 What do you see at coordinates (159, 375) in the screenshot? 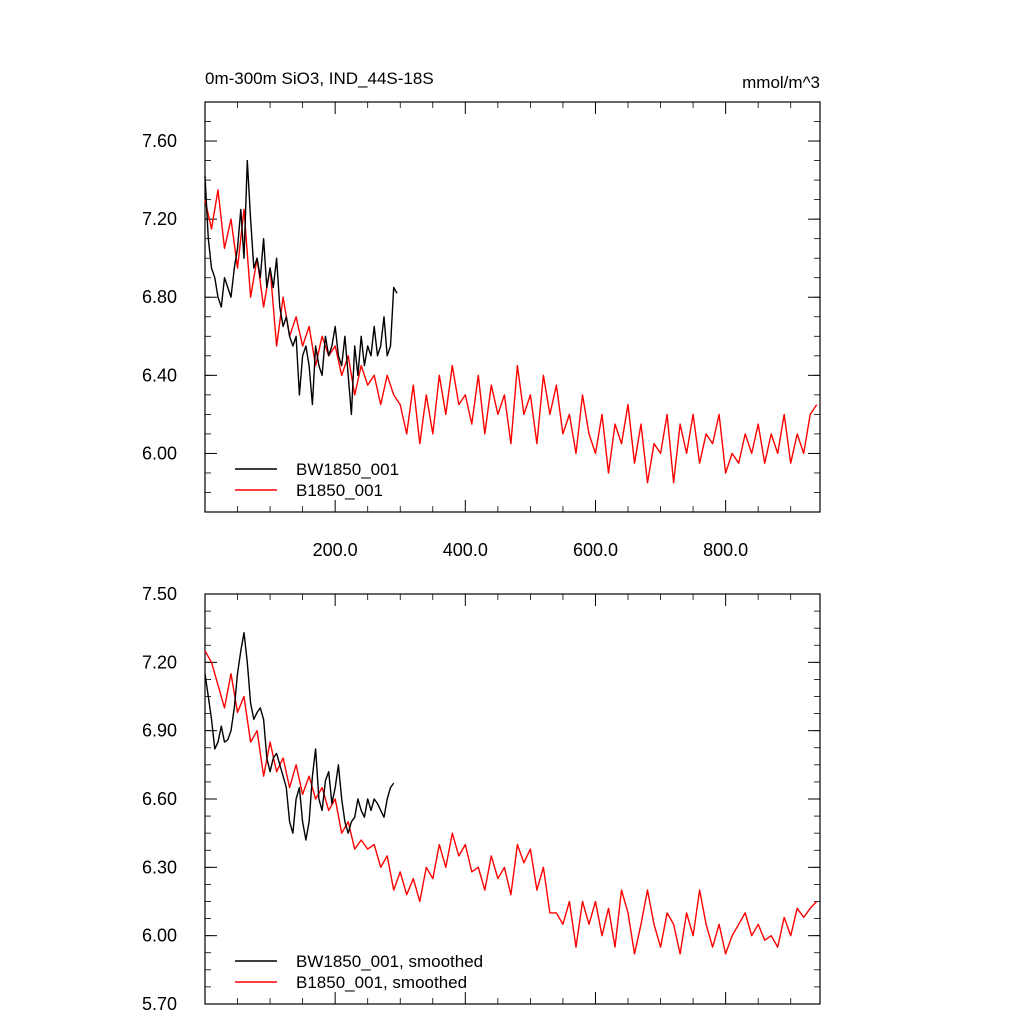
I see `y-tick-label: 6.40` at bounding box center [159, 375].